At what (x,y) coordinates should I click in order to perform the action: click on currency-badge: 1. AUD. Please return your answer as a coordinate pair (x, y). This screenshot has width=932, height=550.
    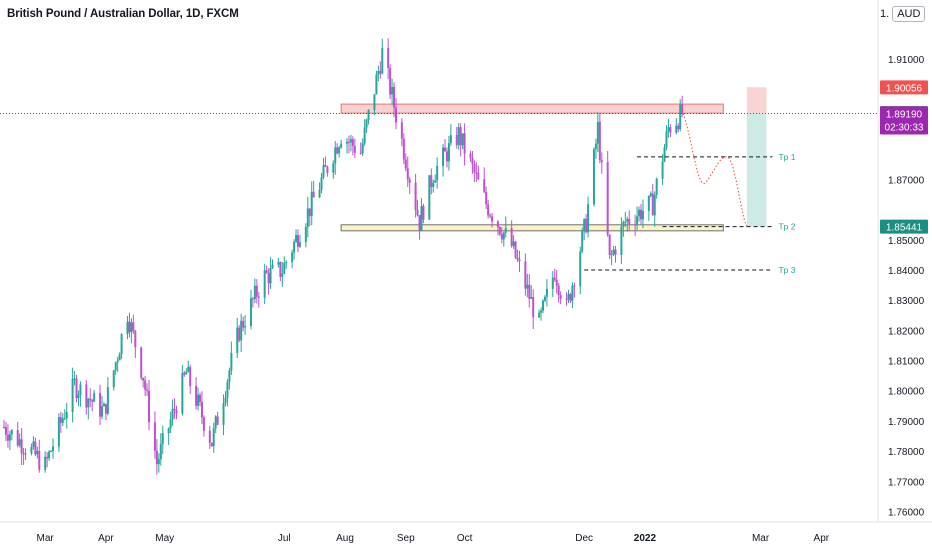
    Looking at the image, I should click on (903, 14).